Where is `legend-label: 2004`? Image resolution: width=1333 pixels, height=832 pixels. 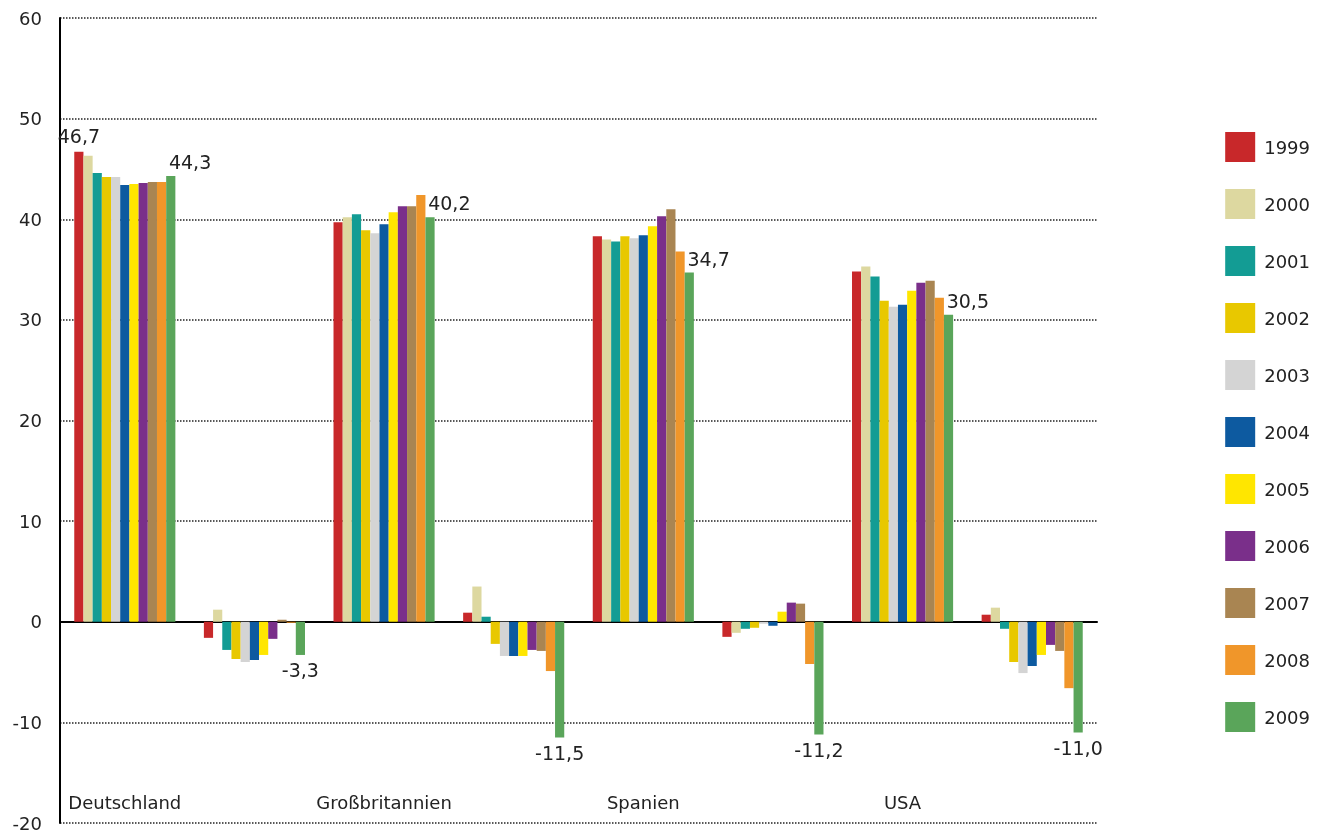 legend-label: 2004 is located at coordinates (1287, 432).